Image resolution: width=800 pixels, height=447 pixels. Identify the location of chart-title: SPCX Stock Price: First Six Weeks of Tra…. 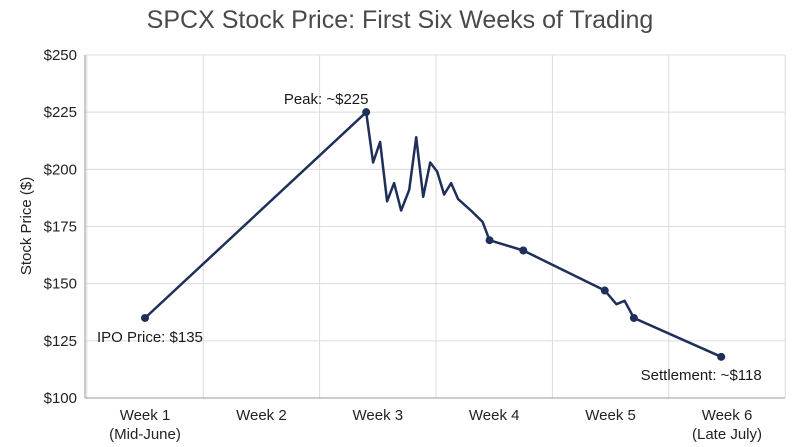
(400, 20).